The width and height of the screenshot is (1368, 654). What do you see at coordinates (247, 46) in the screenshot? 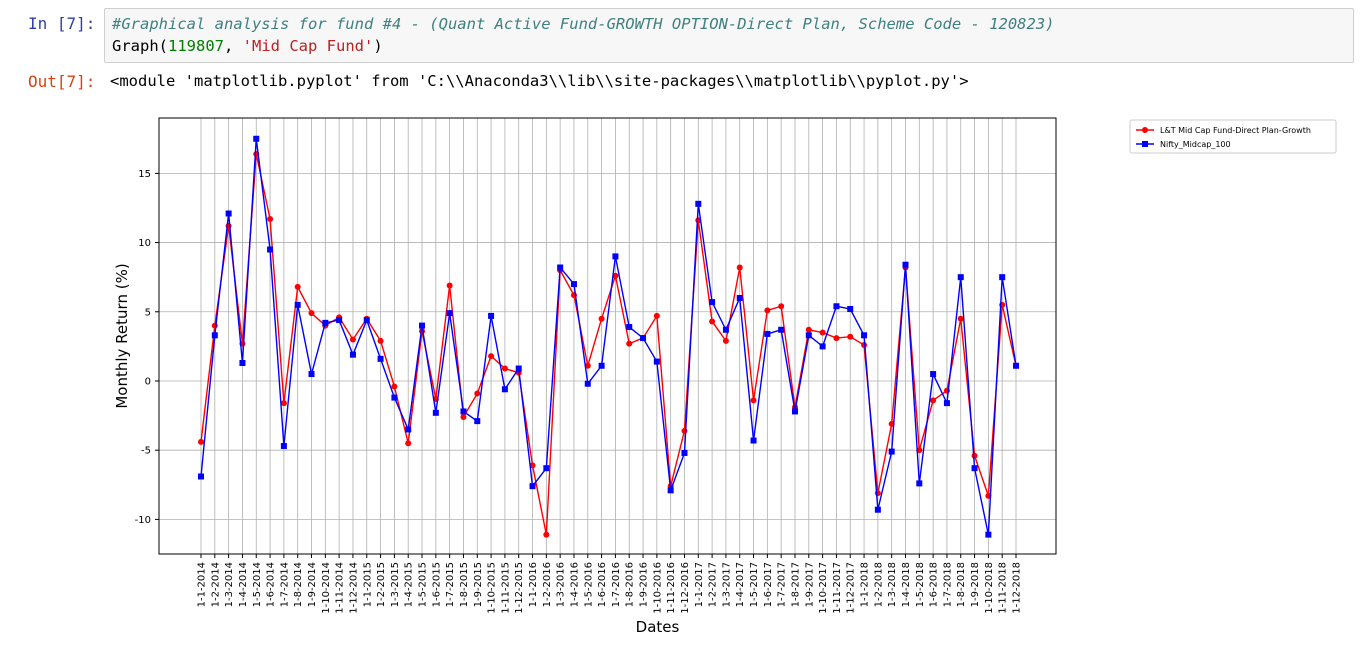
I see `code-call-line: Graph(119807, 'Mid Cap Fund')` at bounding box center [247, 46].